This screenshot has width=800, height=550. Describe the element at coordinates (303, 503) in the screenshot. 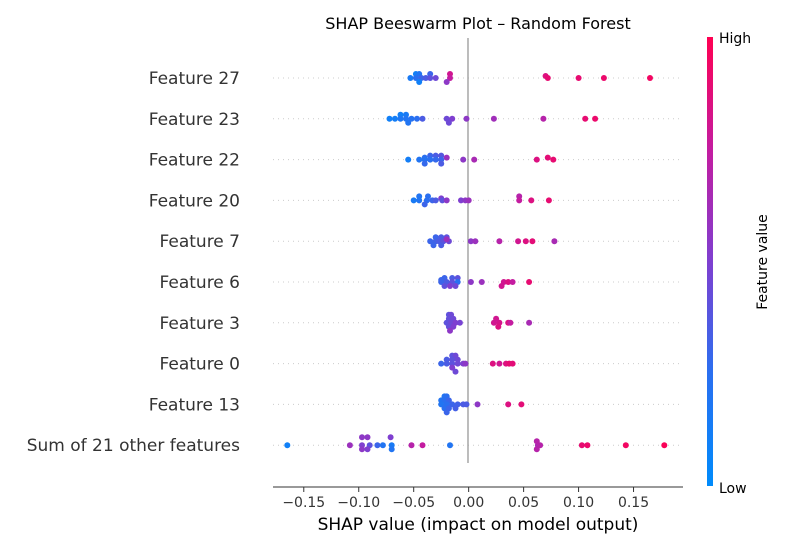

I see `x-tick-label: −0.15` at that location.